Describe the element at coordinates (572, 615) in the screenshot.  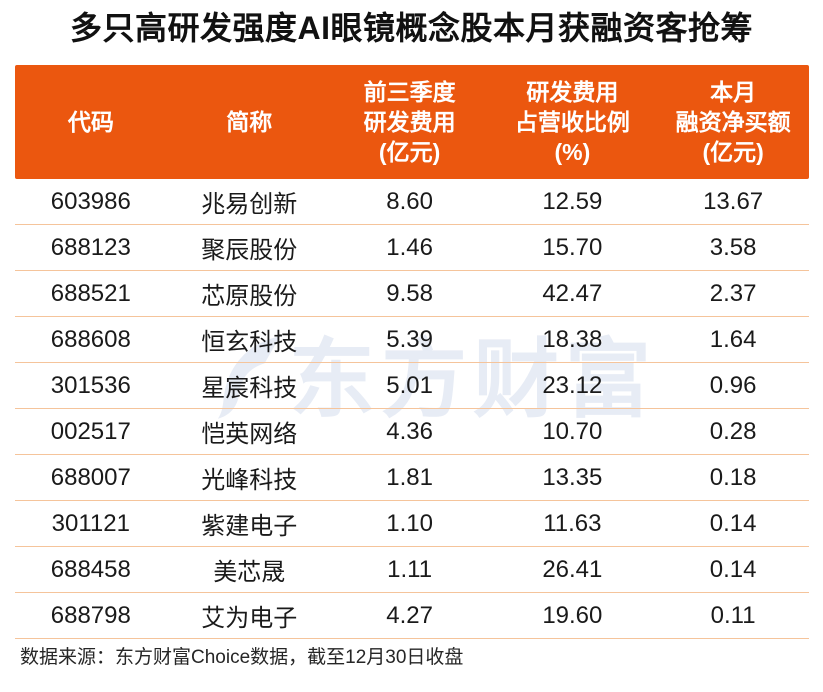
I see `rd-revenue-ratio: 19.60` at that location.